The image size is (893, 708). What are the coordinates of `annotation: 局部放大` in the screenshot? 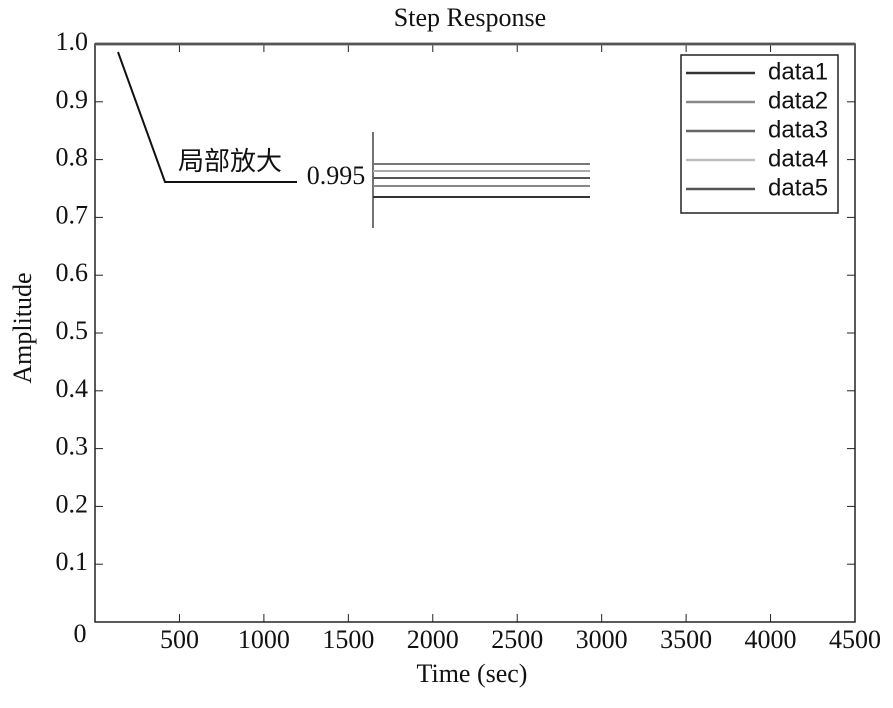 It's located at (230, 161).